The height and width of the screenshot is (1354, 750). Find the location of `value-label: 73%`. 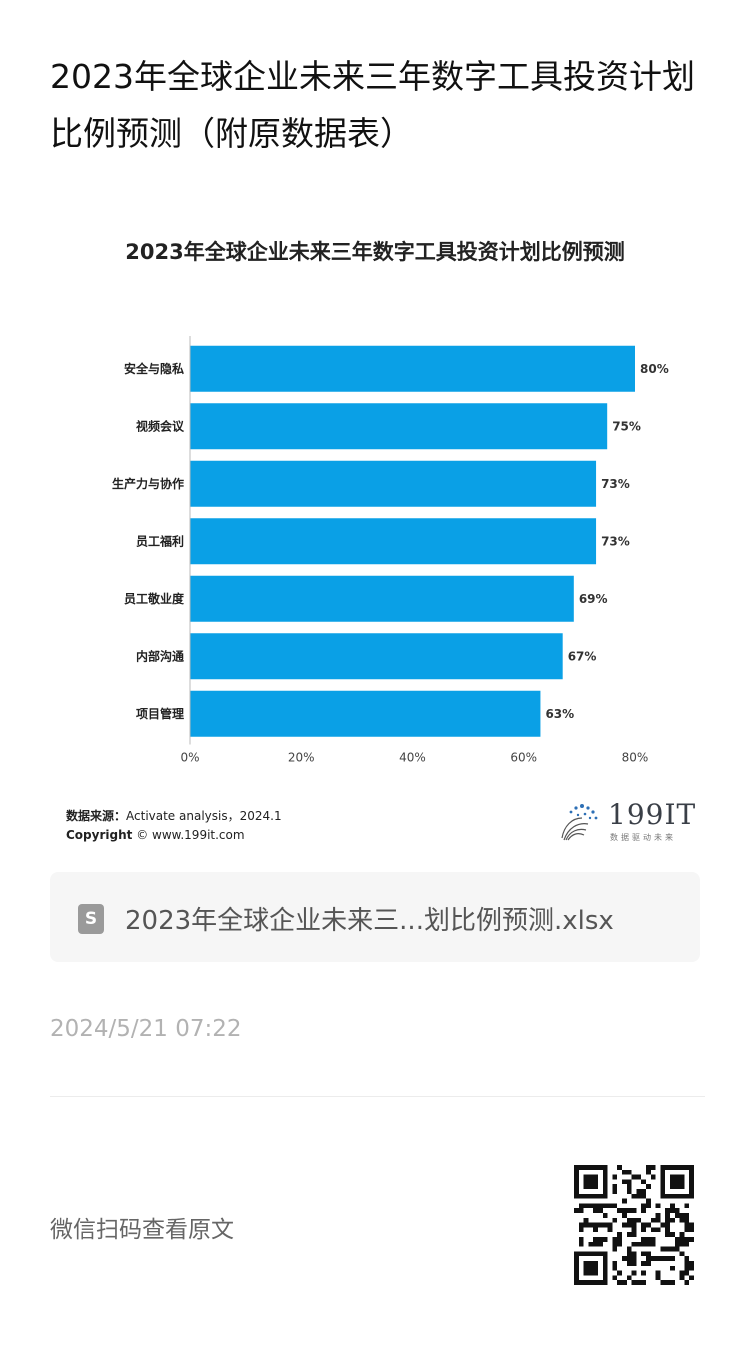

value-label: 73% is located at coordinates (615, 484).